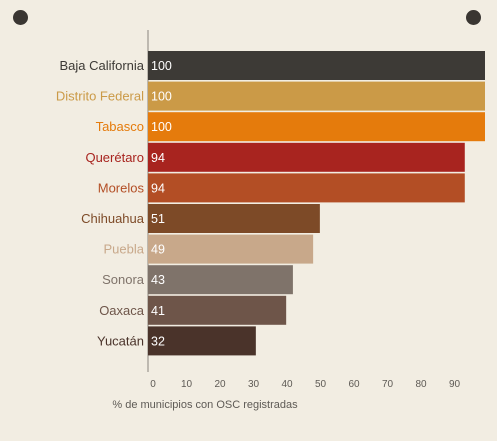 Image resolution: width=497 pixels, height=441 pixels. Describe the element at coordinates (220, 384) in the screenshot. I see `x-tick-label: 20` at that location.